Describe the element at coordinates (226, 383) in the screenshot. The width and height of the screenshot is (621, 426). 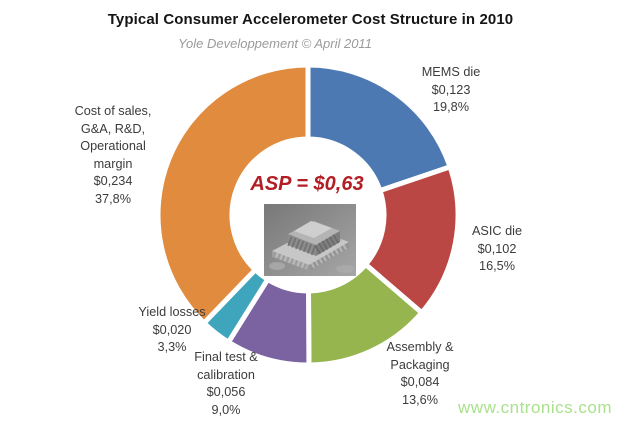
I see `slice-label-final-test-calibration: Final test & calibration $0,056 9,0%` at that location.